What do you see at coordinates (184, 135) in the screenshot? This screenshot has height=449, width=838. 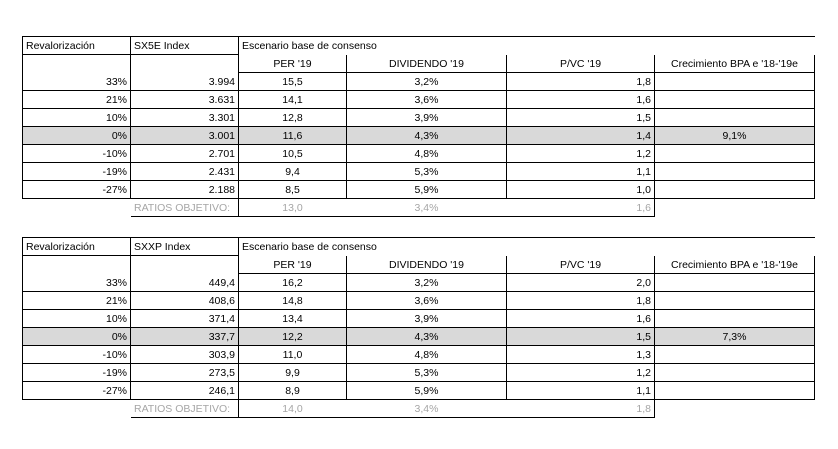 I see `cell-index: 3.001` at bounding box center [184, 135].